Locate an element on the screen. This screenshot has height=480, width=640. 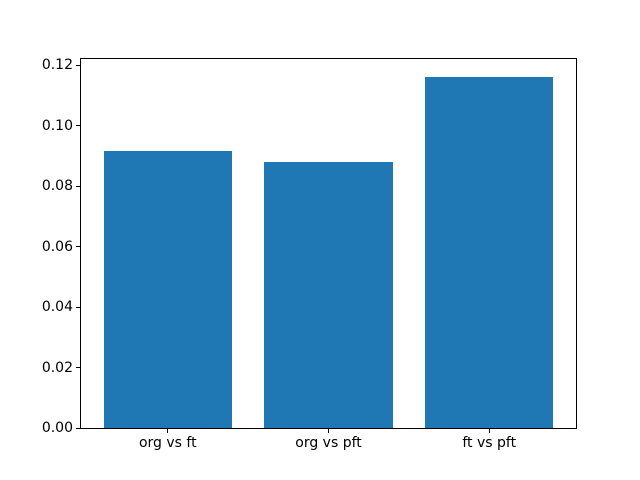
y-tick-label: 0.04 is located at coordinates (57, 307).